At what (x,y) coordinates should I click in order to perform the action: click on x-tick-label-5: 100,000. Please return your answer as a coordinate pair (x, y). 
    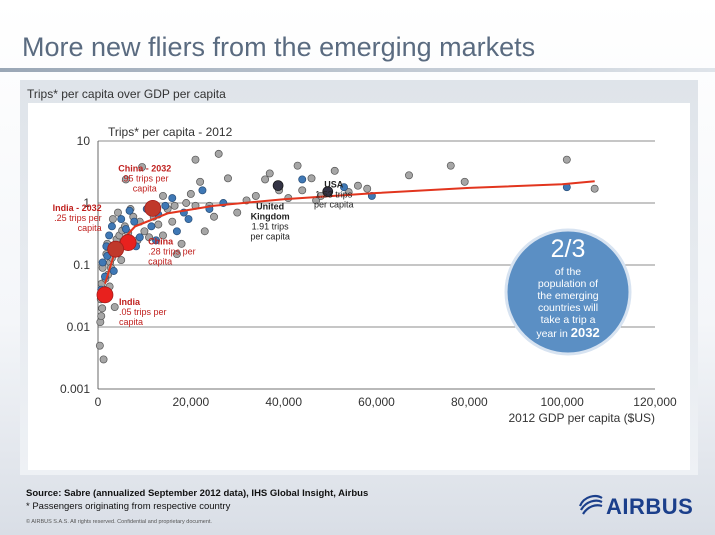
    Looking at the image, I should click on (562, 402).